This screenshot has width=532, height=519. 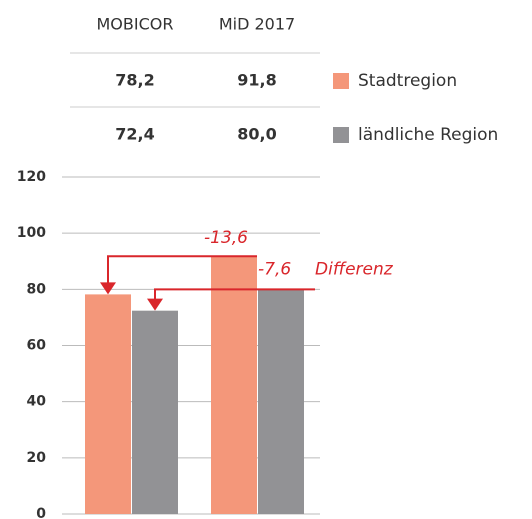 I want to click on annotation: -7,6, so click(x=274, y=269).